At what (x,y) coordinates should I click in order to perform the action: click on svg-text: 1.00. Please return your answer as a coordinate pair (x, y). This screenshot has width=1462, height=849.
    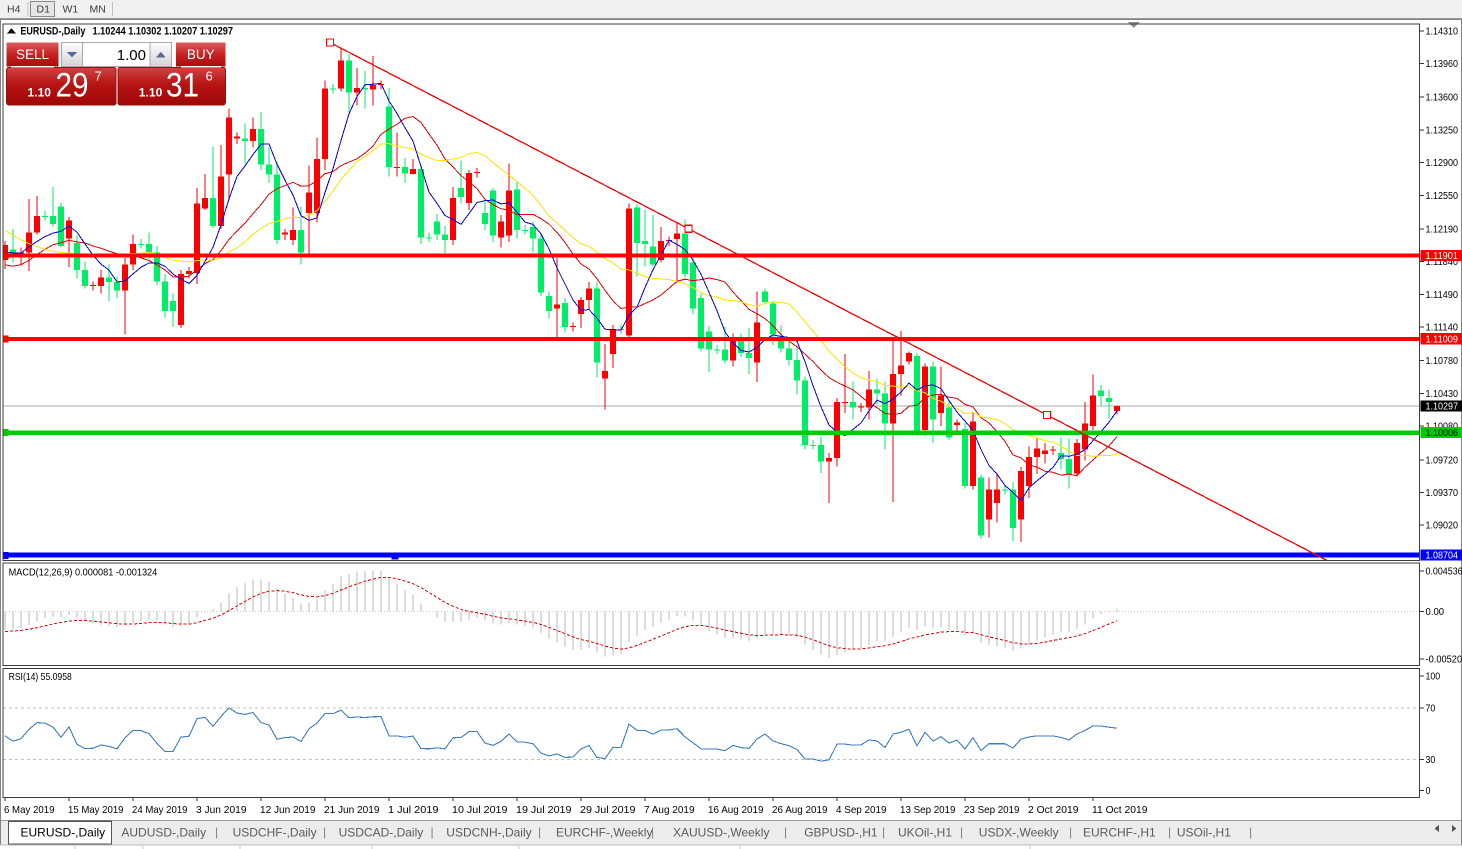
    Looking at the image, I should click on (131, 55).